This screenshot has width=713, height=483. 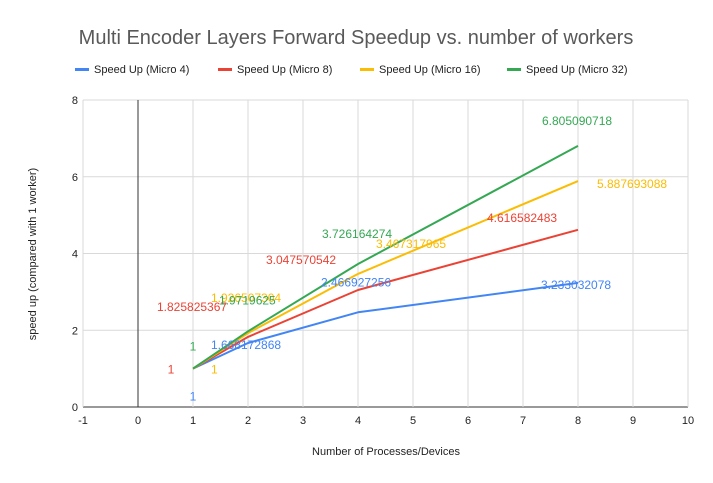 I want to click on legend-entry: Speed Up (Micro 32), so click(x=577, y=70).